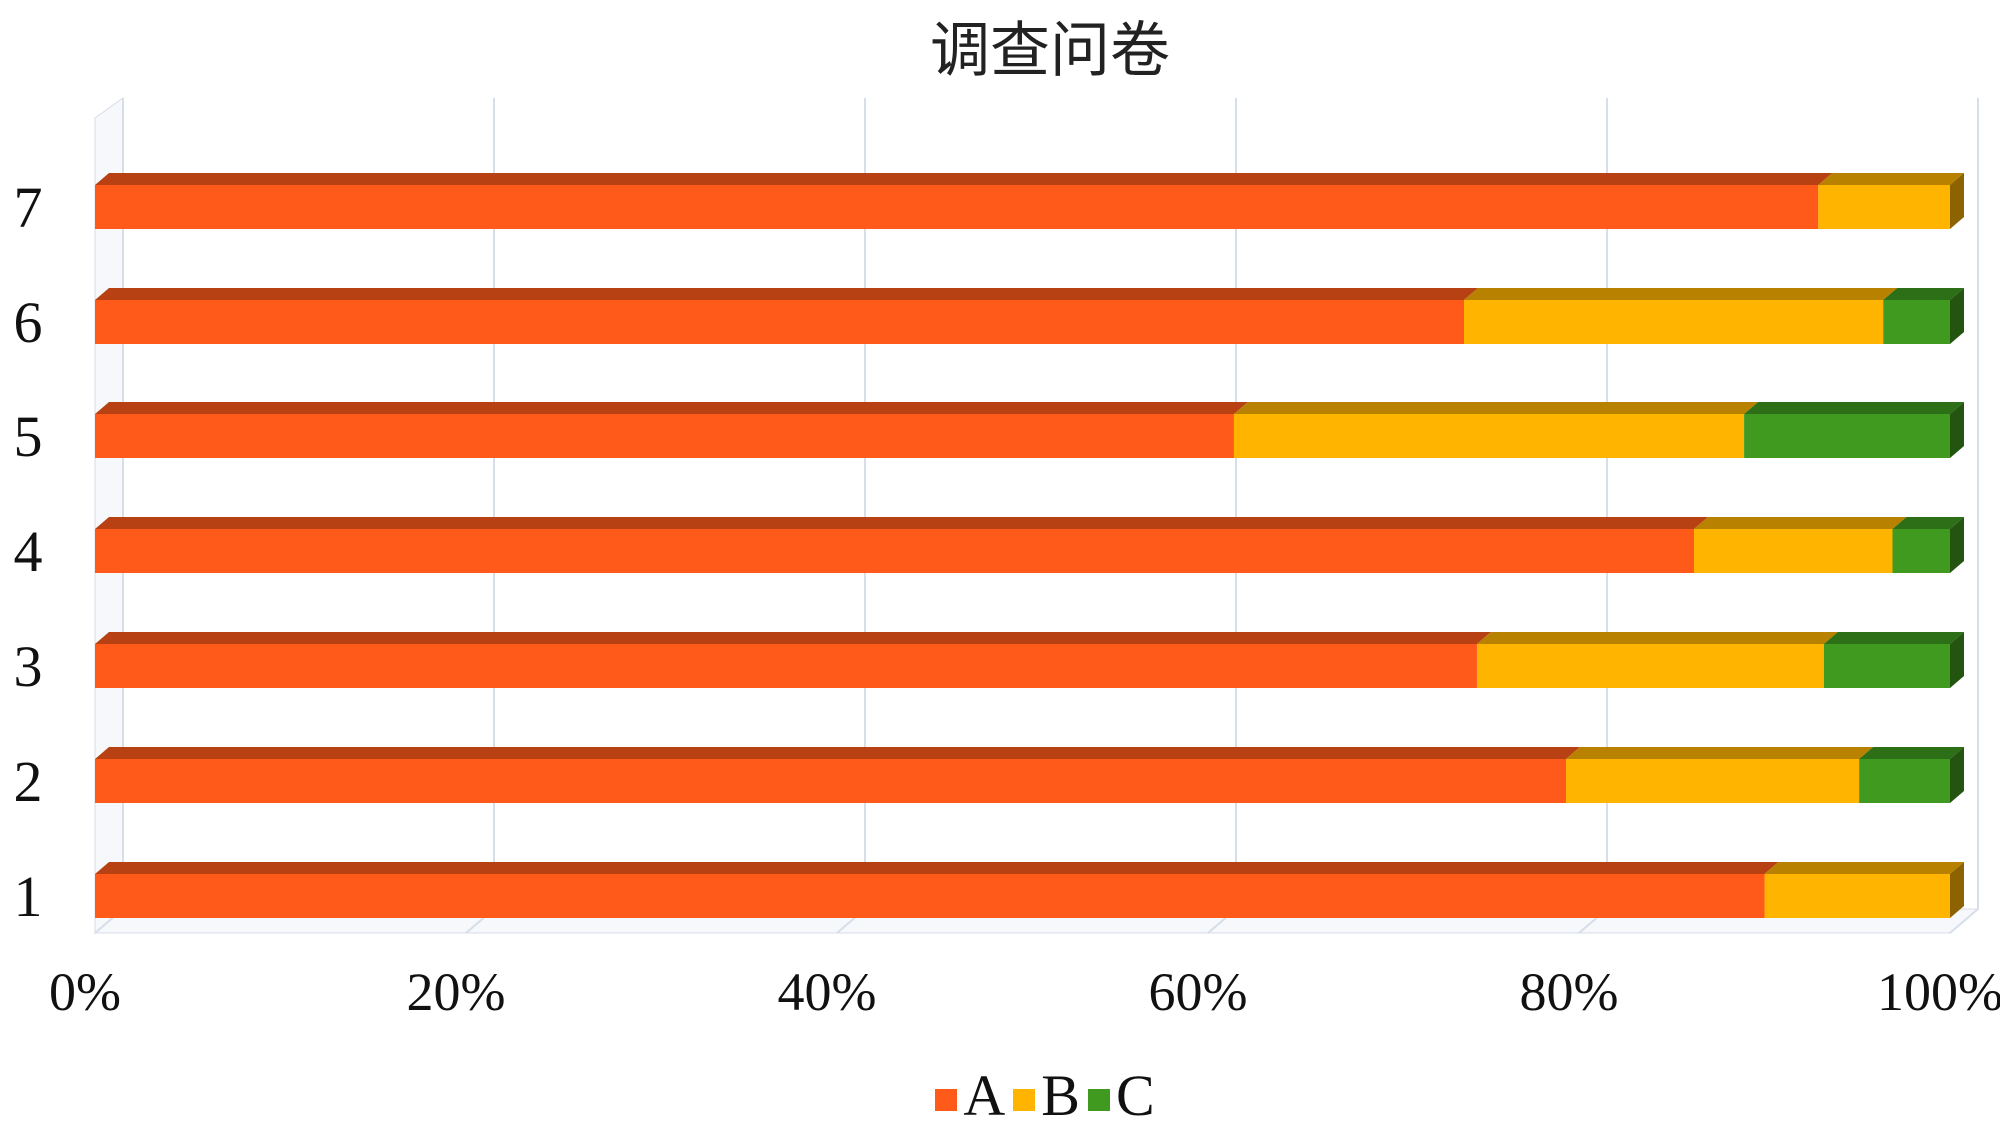 The height and width of the screenshot is (1129, 2000). Describe the element at coordinates (827, 992) in the screenshot. I see `x-tick-label: 40%` at that location.